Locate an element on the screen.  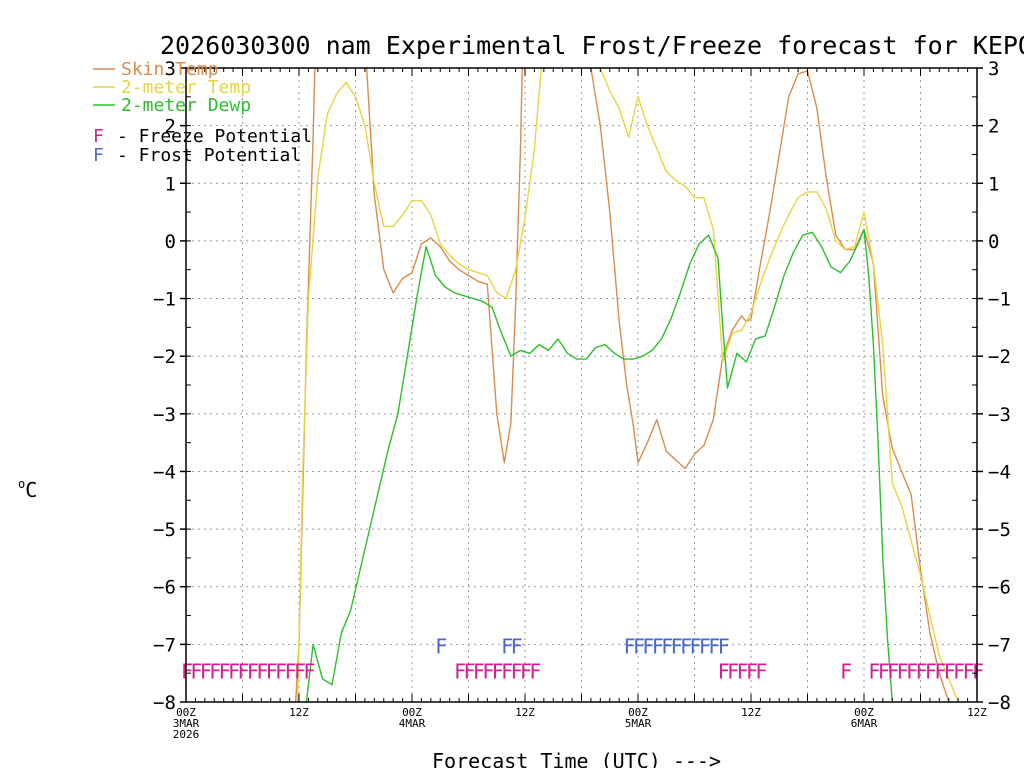
y-tick-label-right: −8 is located at coordinates (999, 703).